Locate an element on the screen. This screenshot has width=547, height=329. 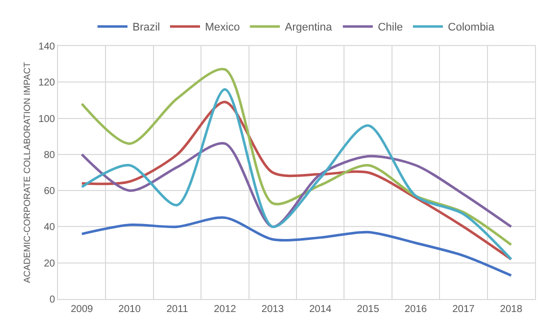
y-tick-label: 20 is located at coordinates (50, 264).